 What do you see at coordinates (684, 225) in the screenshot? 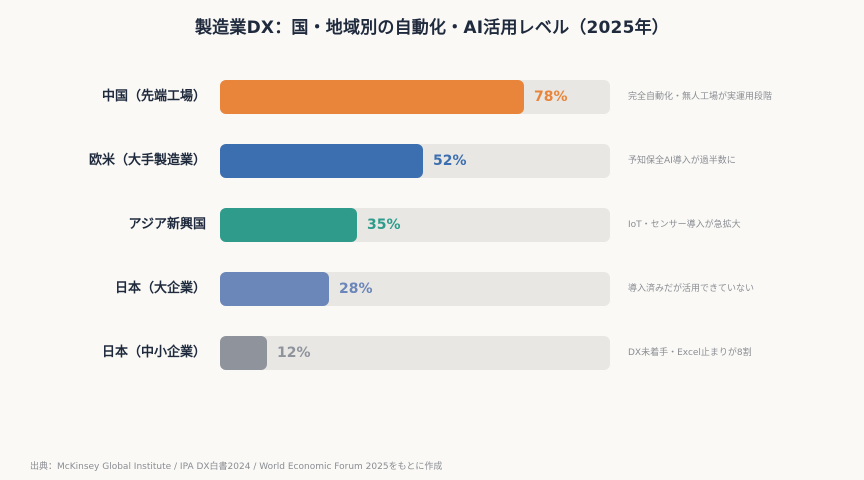
I see `annotation: IoT・センサー導入が急拡大` at bounding box center [684, 225].